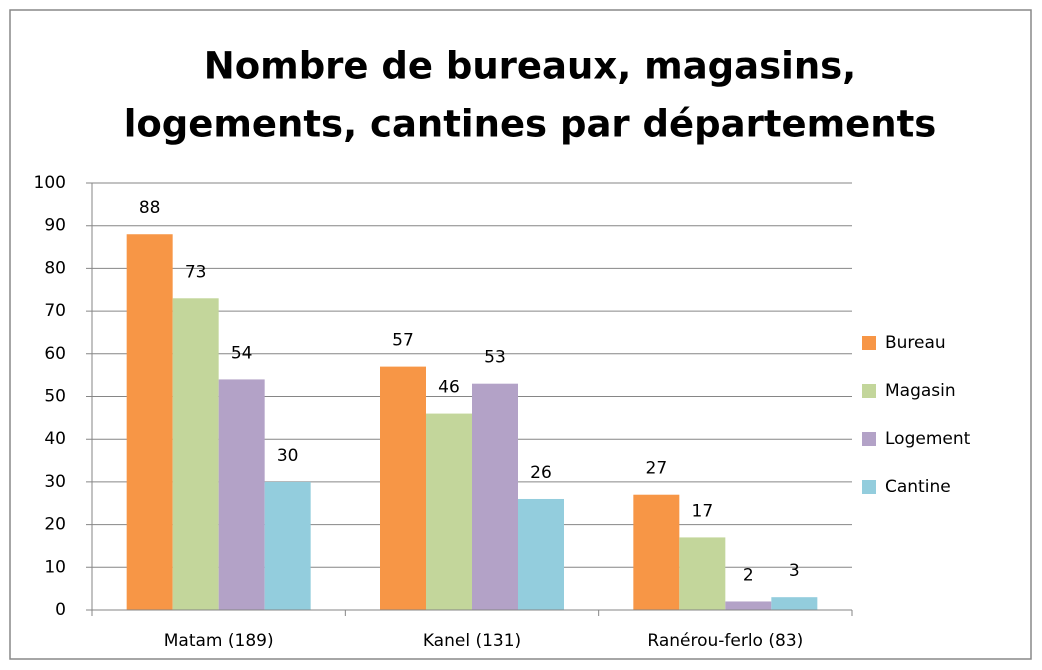 The image size is (1042, 670). What do you see at coordinates (219, 641) in the screenshot?
I see `x-tick-label: Matam (189)` at bounding box center [219, 641].